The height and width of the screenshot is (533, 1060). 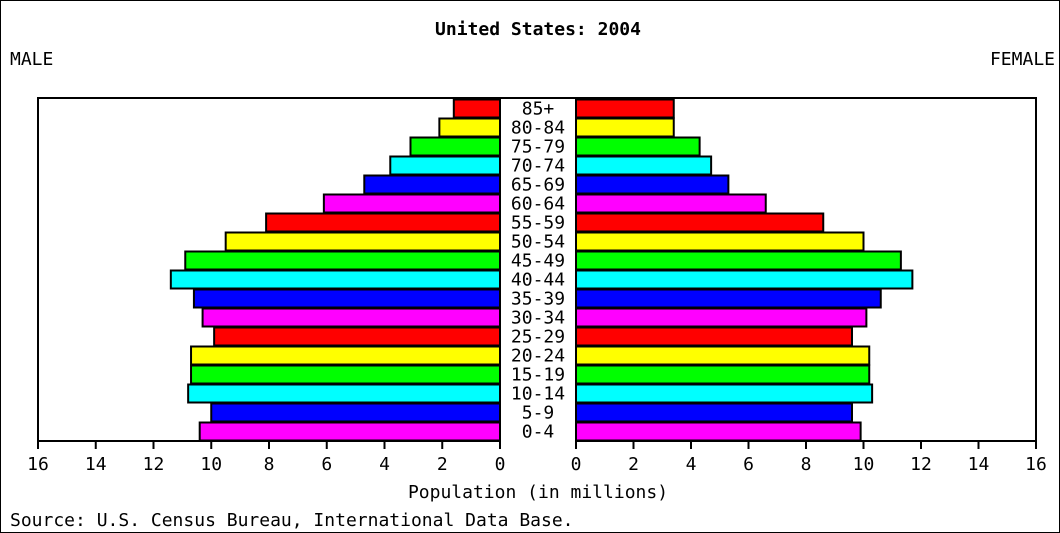 What do you see at coordinates (538, 29) in the screenshot?
I see `chart-title: United States: 2004` at bounding box center [538, 29].